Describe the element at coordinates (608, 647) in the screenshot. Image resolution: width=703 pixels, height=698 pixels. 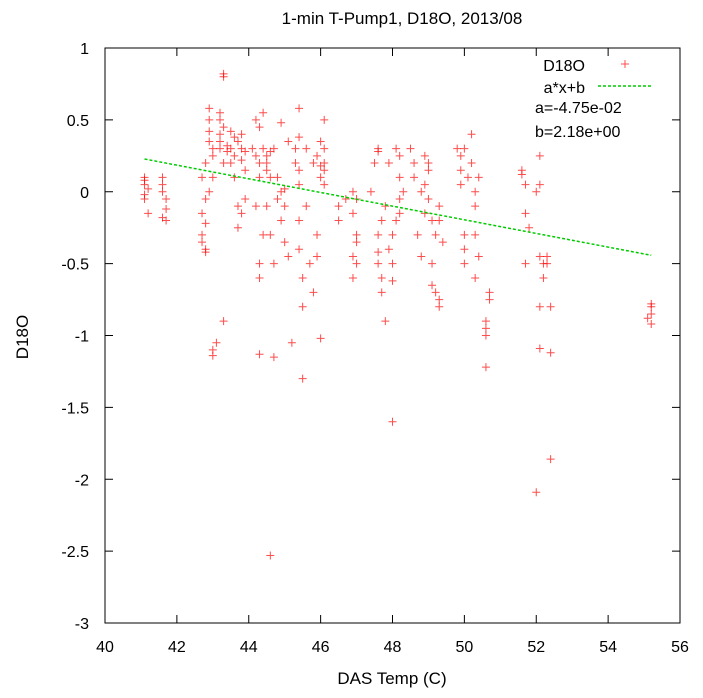
I see `x-tick-label: 54` at that location.